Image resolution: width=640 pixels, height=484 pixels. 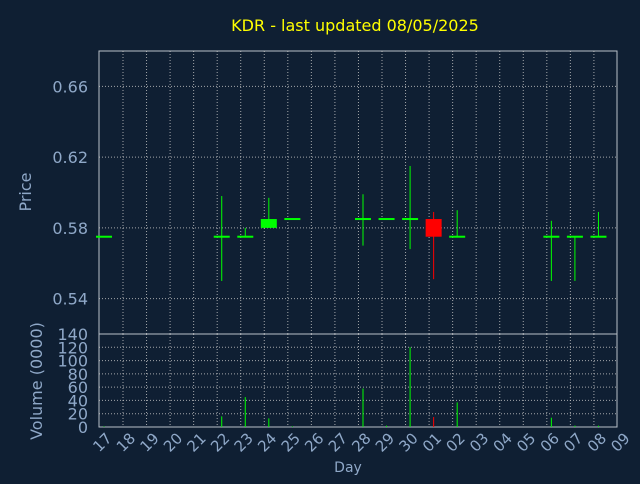 What do you see at coordinates (72, 347) in the screenshot?
I see `volume-tick-label: 120` at bounding box center [72, 347].